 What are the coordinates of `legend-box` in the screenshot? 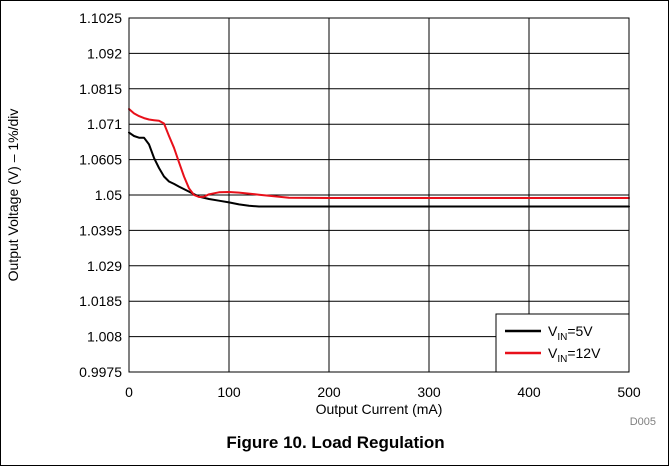 It's located at (562, 343).